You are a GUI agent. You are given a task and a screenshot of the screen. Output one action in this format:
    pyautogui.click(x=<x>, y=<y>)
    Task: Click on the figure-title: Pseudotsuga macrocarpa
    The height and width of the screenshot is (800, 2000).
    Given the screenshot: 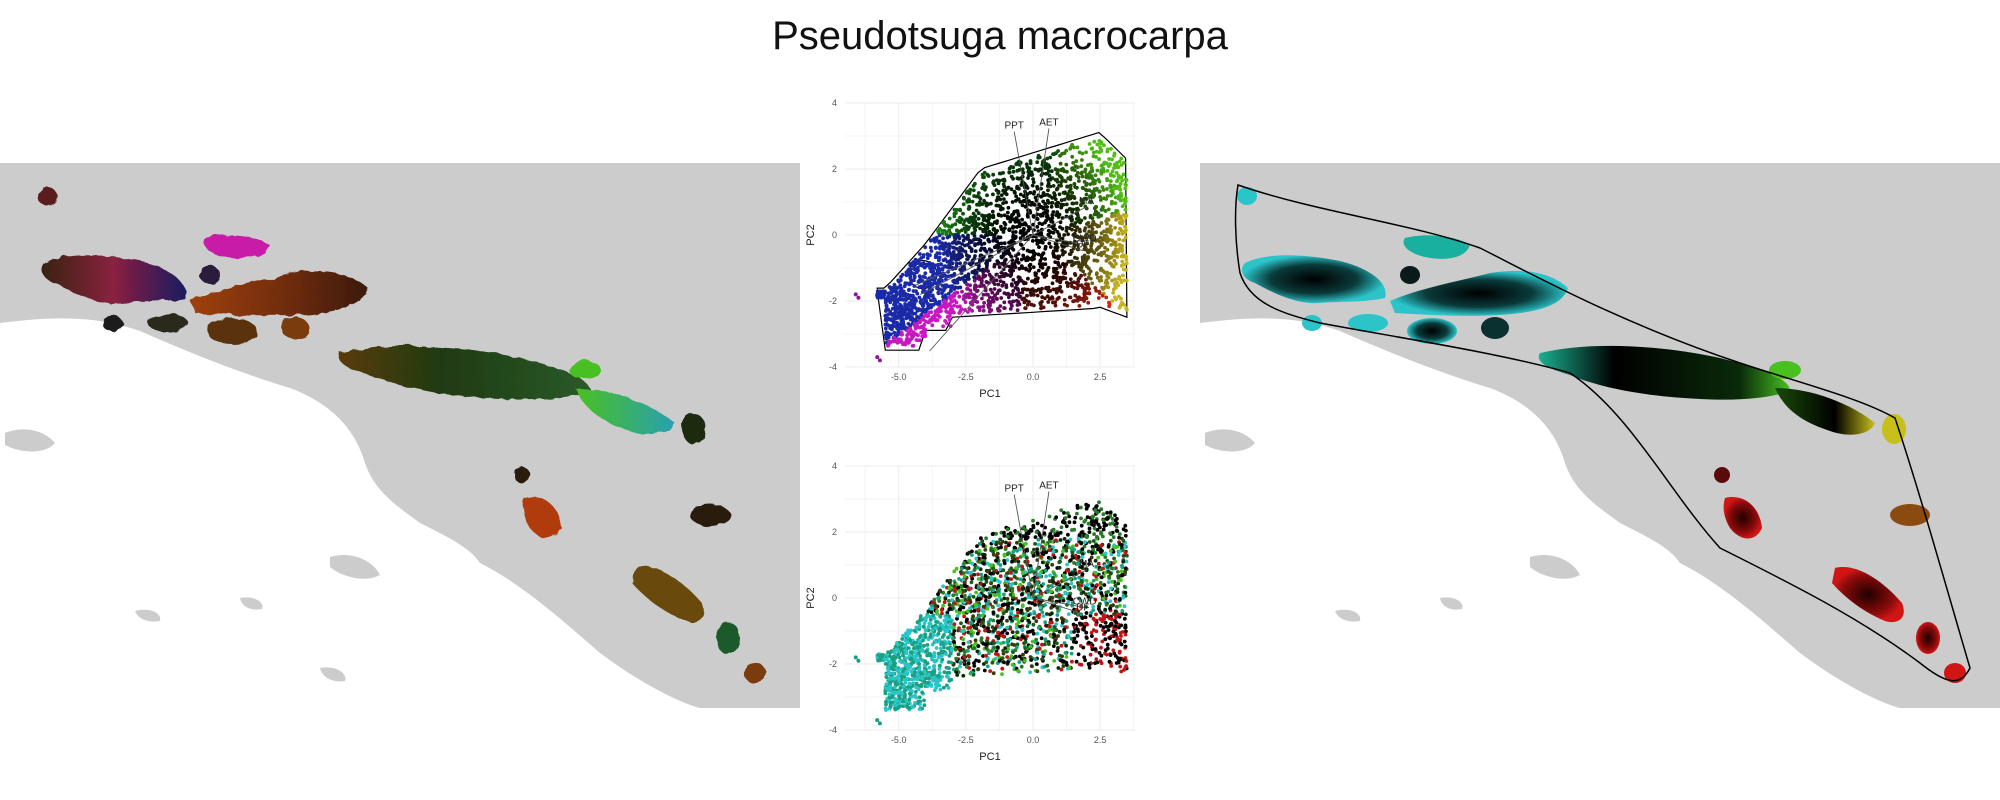 What is the action you would take?
    pyautogui.click(x=1000, y=36)
    